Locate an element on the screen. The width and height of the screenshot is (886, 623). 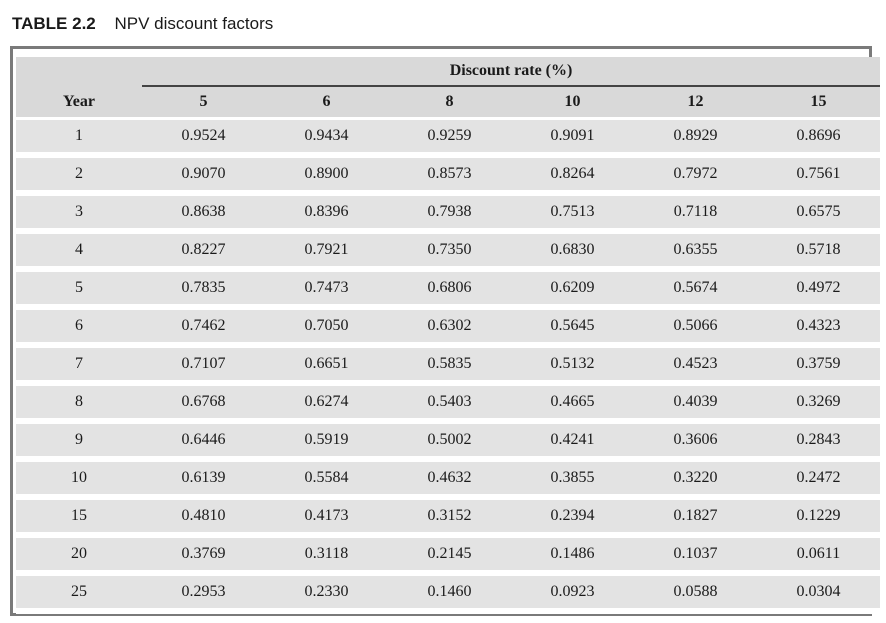
discount-factor-cell: 0.5403 is located at coordinates (449, 405).